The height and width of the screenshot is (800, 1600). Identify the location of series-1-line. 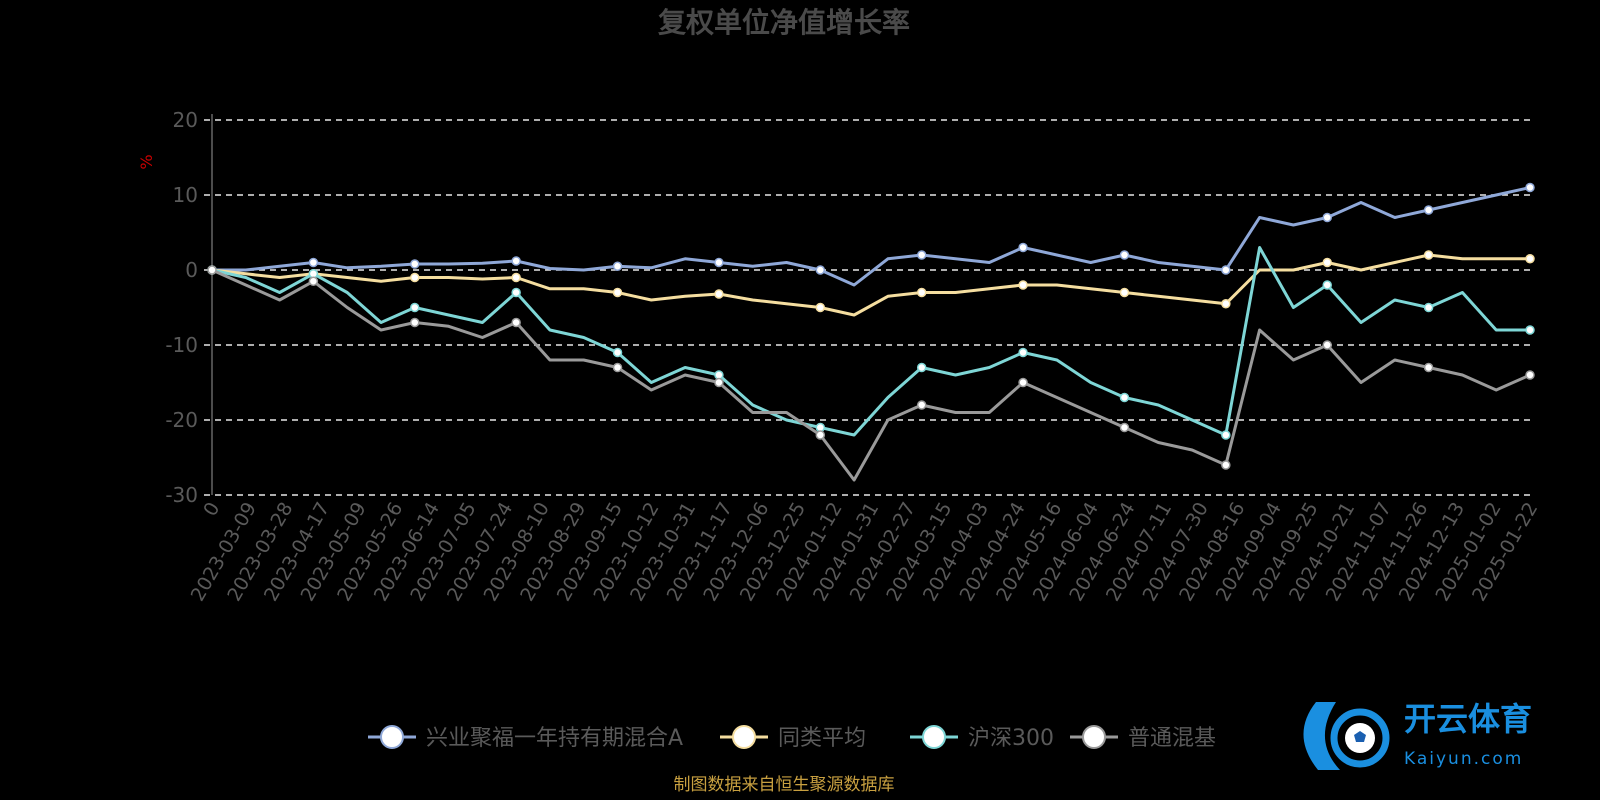
(870, 285).